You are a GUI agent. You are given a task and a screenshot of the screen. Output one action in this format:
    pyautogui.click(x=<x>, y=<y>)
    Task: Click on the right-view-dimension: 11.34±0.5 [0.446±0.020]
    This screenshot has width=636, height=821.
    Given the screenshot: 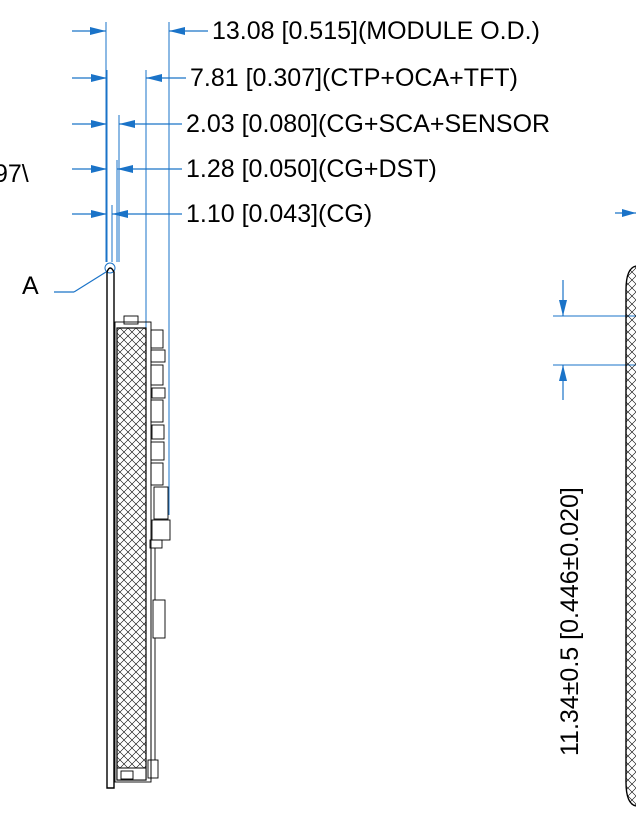 What is the action you would take?
    pyautogui.click(x=594, y=518)
    